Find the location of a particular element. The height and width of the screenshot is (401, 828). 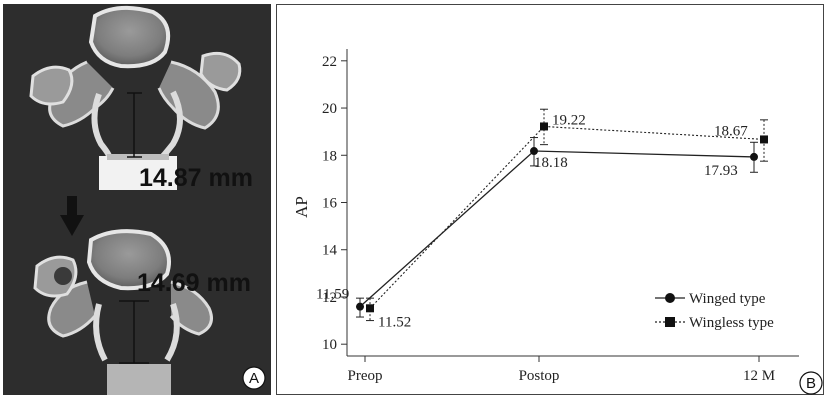

legend-label: Winged type is located at coordinates (727, 299).